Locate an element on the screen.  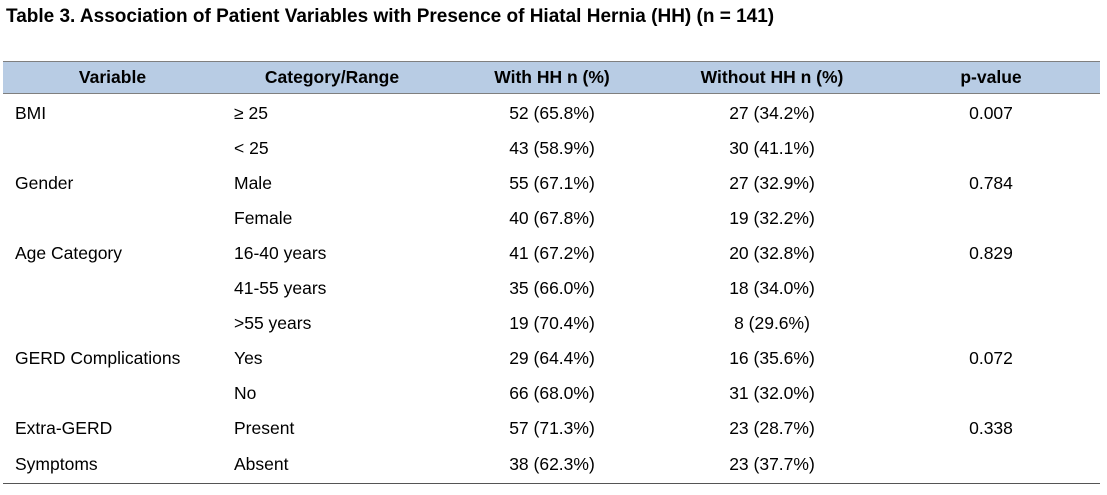
cell-without-hh: 8 (29.6%) is located at coordinates (772, 323).